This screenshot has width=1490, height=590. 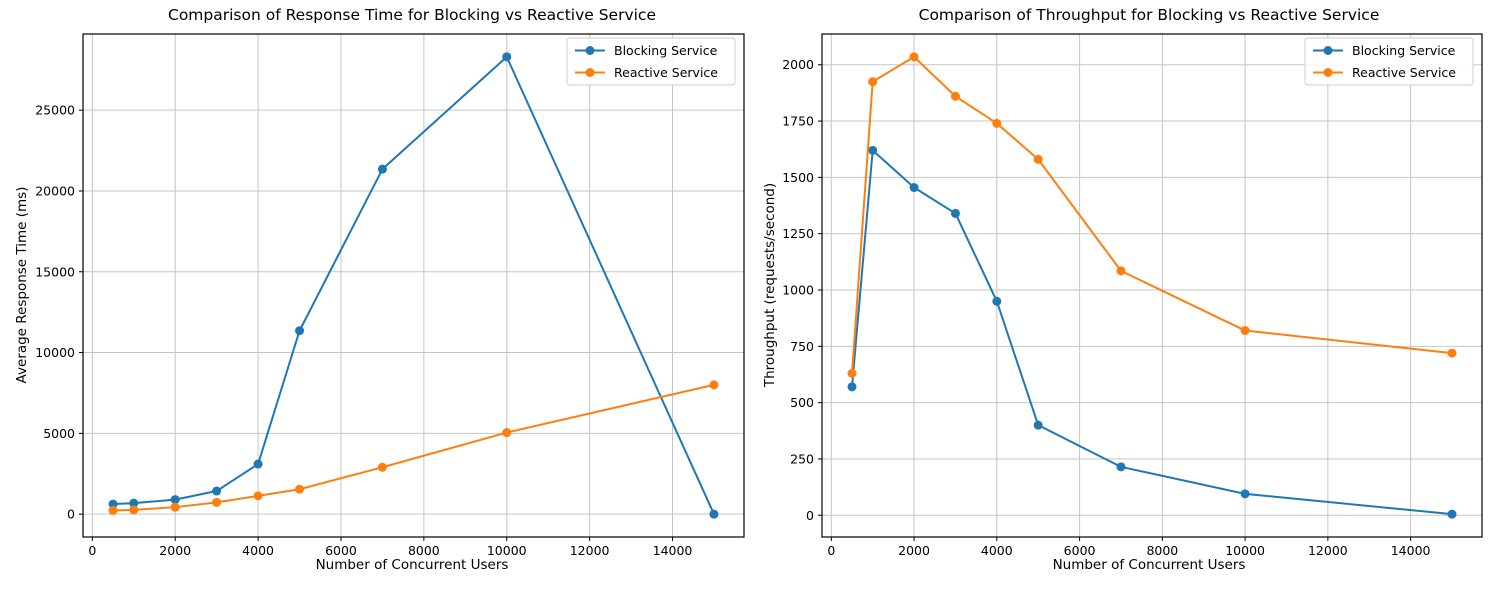 What do you see at coordinates (55, 271) in the screenshot?
I see `y-tick-label: 15000` at bounding box center [55, 271].